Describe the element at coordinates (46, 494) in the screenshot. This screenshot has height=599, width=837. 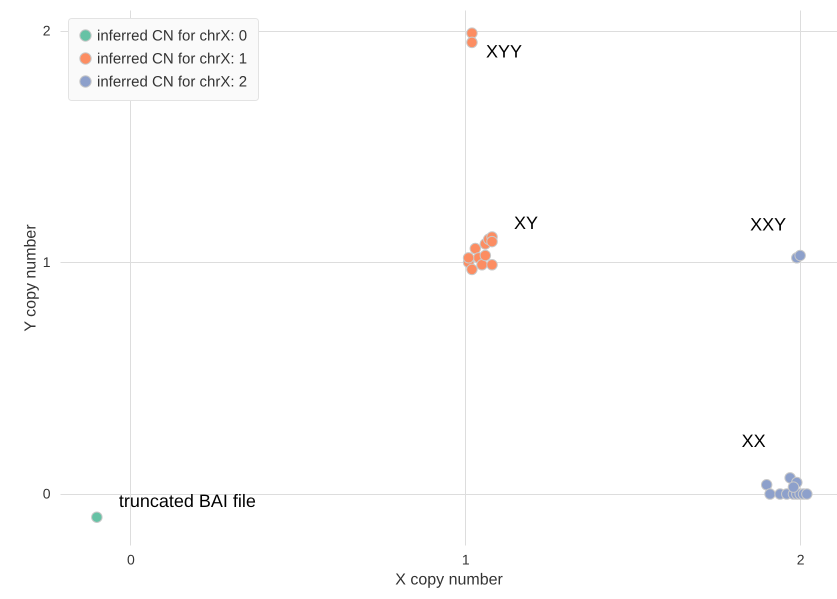
I see `y-tick-label: 0` at that location.